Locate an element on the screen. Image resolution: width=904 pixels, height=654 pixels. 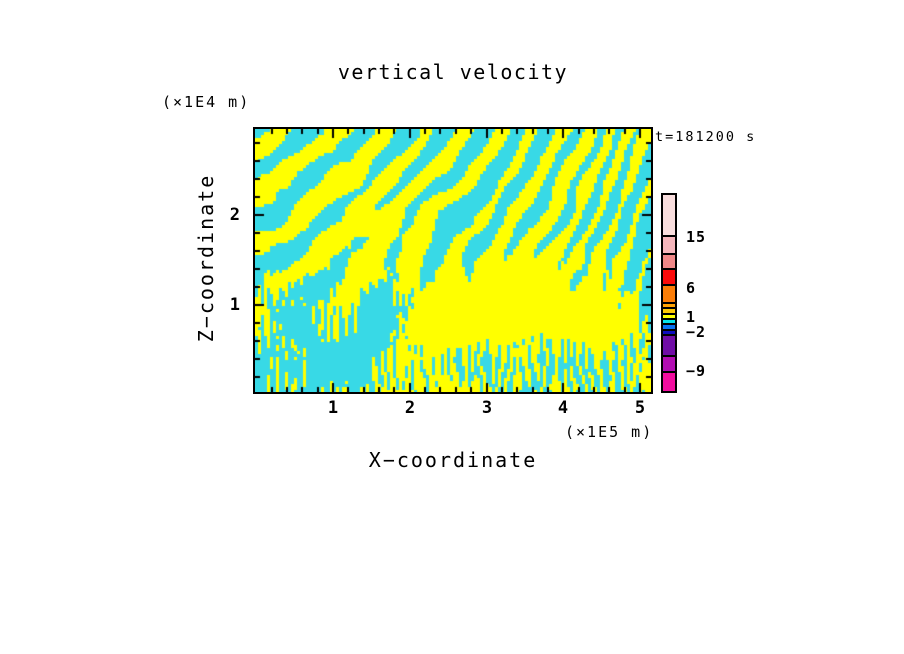
colorbar is located at coordinates (669, 293).